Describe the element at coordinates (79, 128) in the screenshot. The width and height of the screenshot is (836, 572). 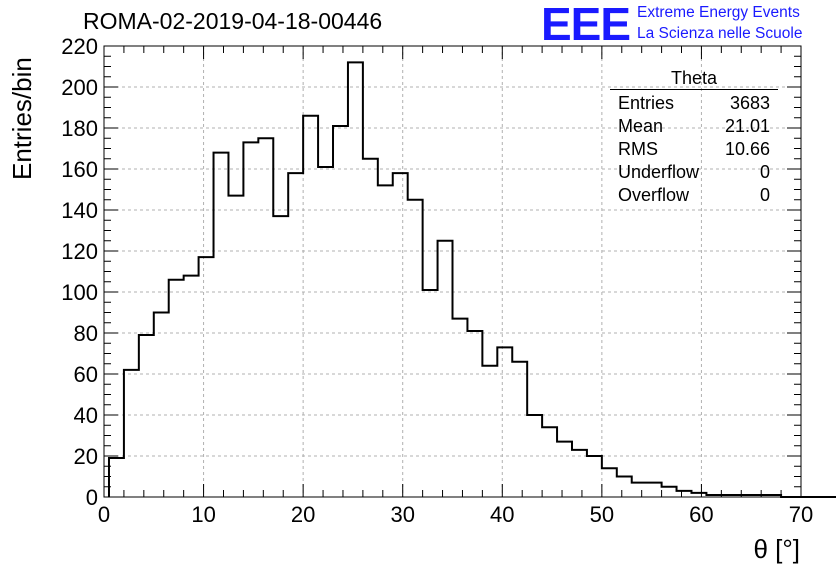
I see `y-tick-label: 180` at that location.